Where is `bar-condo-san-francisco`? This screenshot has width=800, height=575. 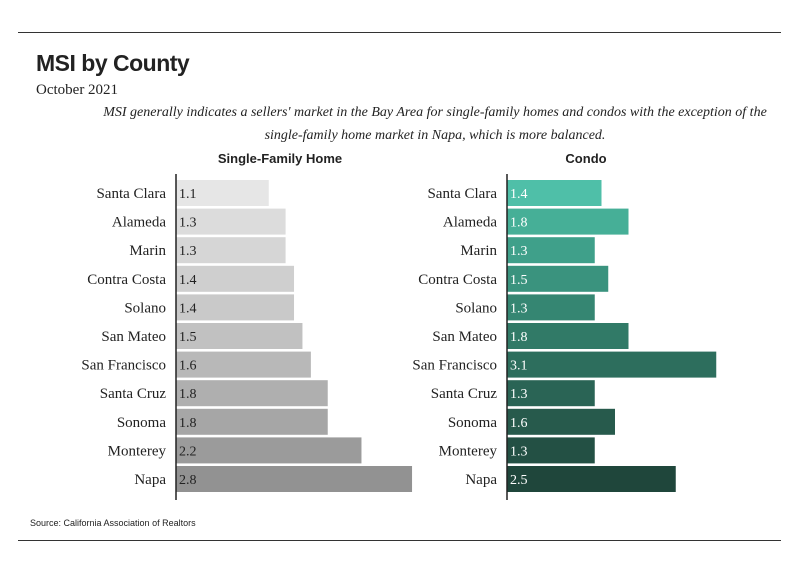 bar-condo-san-francisco is located at coordinates (612, 364).